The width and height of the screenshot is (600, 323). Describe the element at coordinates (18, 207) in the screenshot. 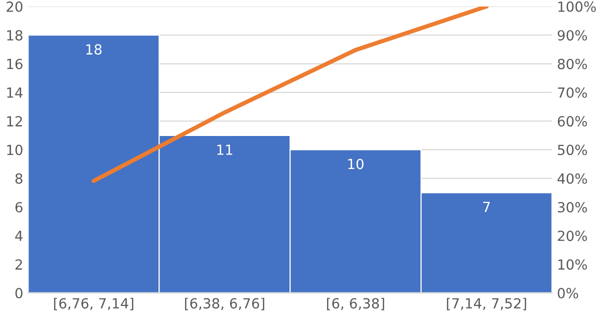

I see `y-tick-label: 6` at that location.